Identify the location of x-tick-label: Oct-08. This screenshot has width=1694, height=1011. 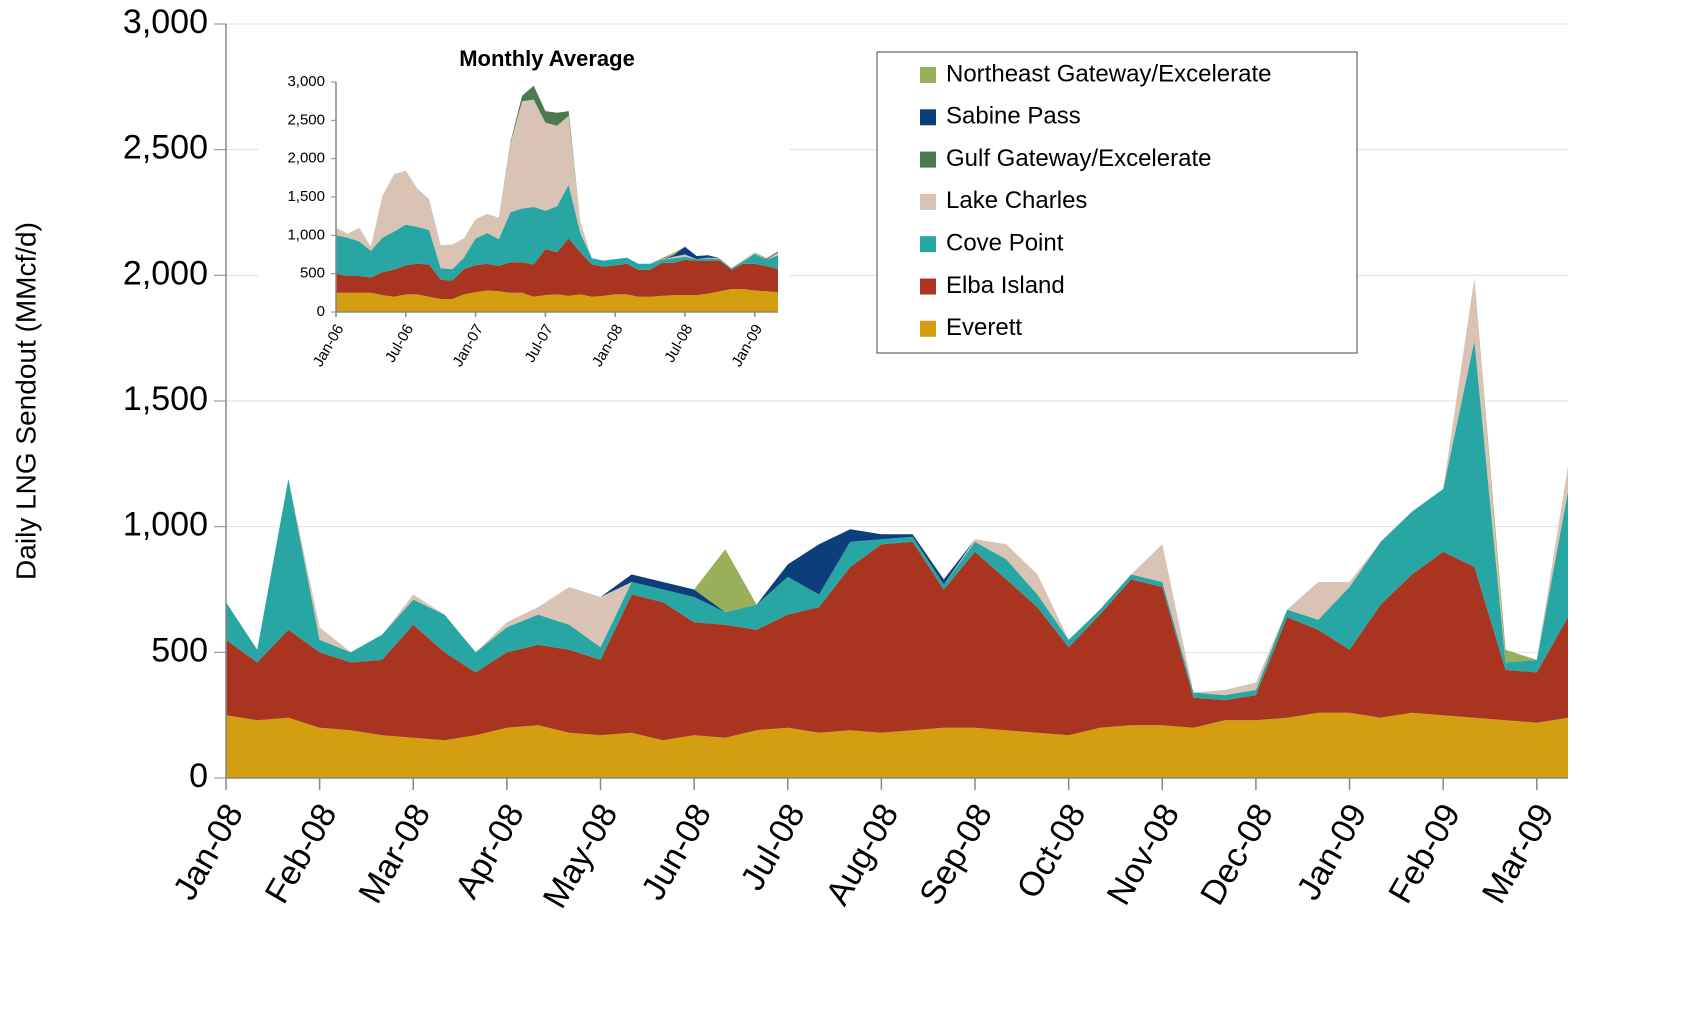
(1052, 850).